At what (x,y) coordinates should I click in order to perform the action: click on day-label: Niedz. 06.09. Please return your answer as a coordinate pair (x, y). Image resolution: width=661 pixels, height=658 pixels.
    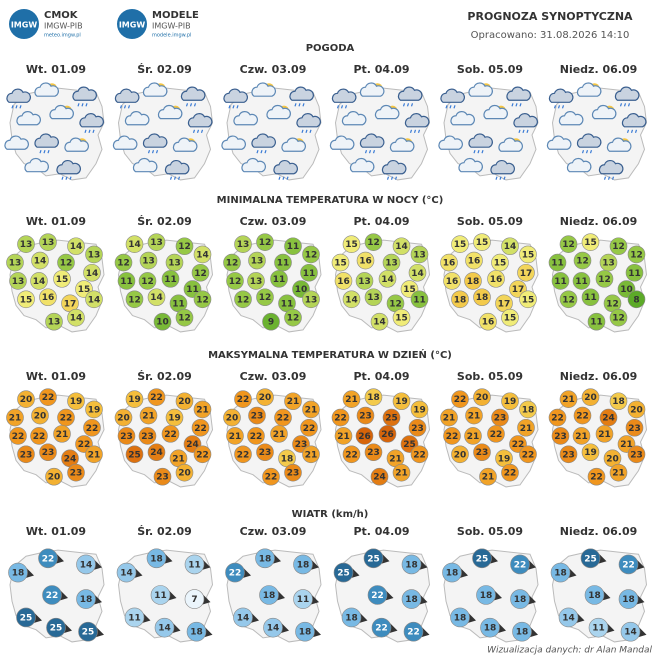
    Looking at the image, I should click on (599, 376).